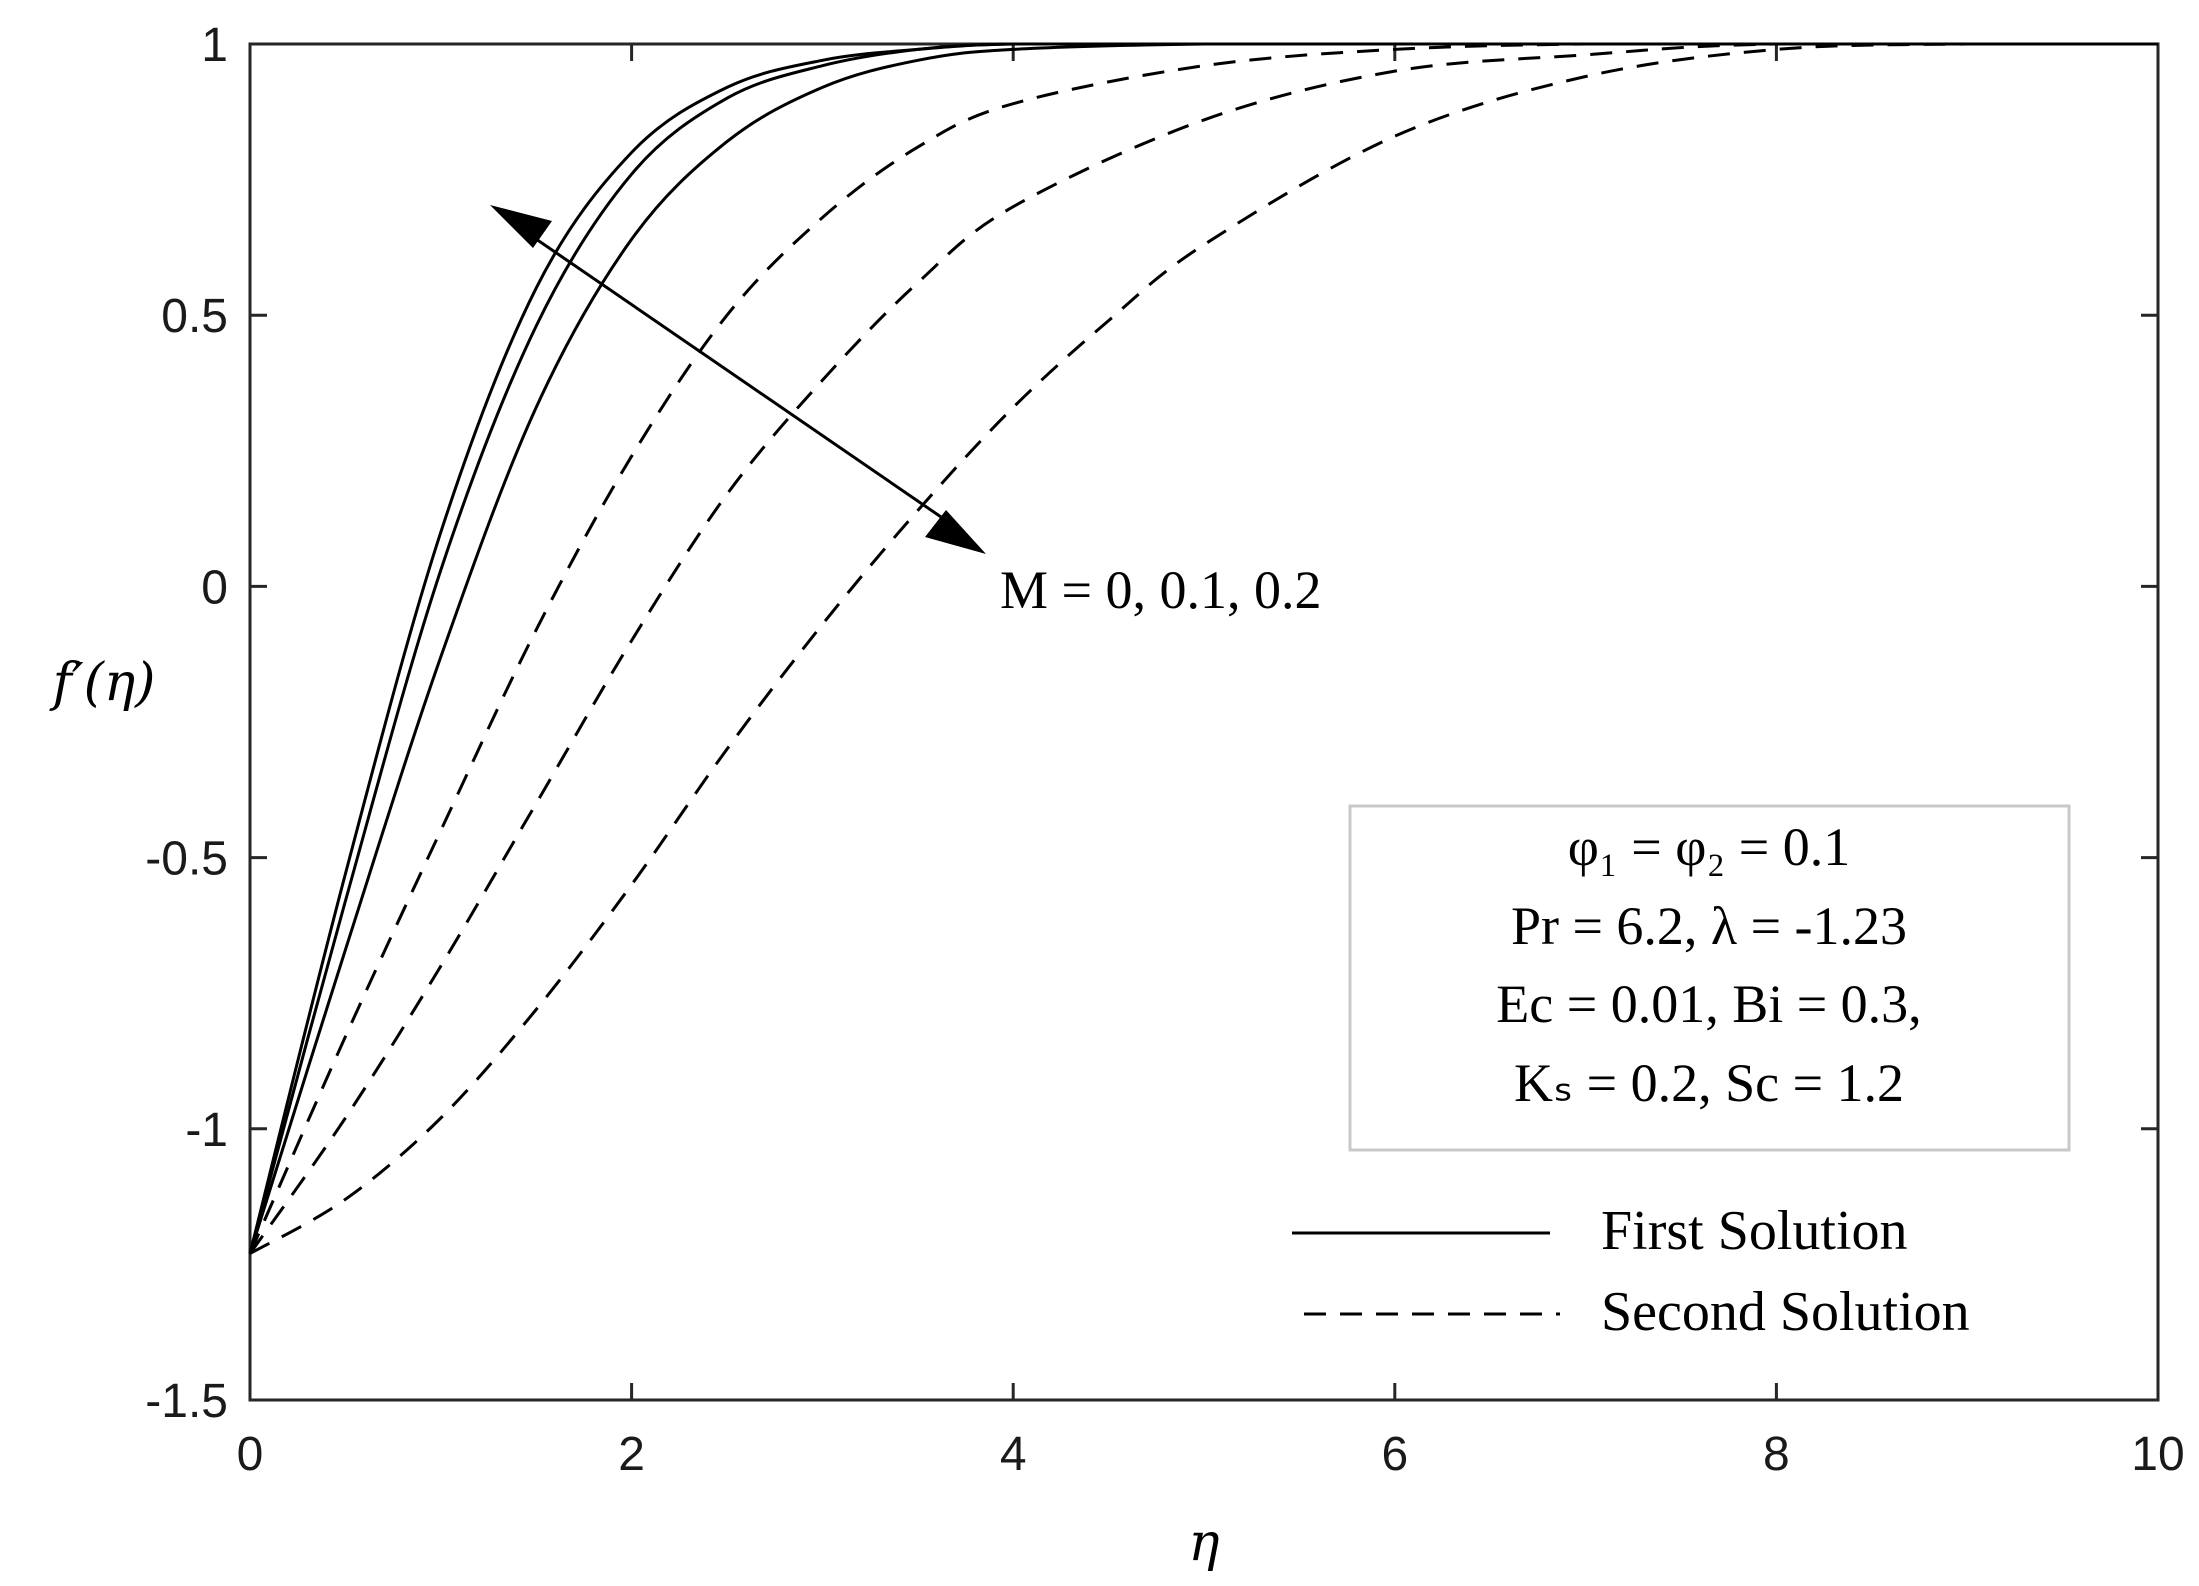  What do you see at coordinates (1160, 590) in the screenshot?
I see `parameter-annotation: M = 0, 0.1, 0.2` at bounding box center [1160, 590].